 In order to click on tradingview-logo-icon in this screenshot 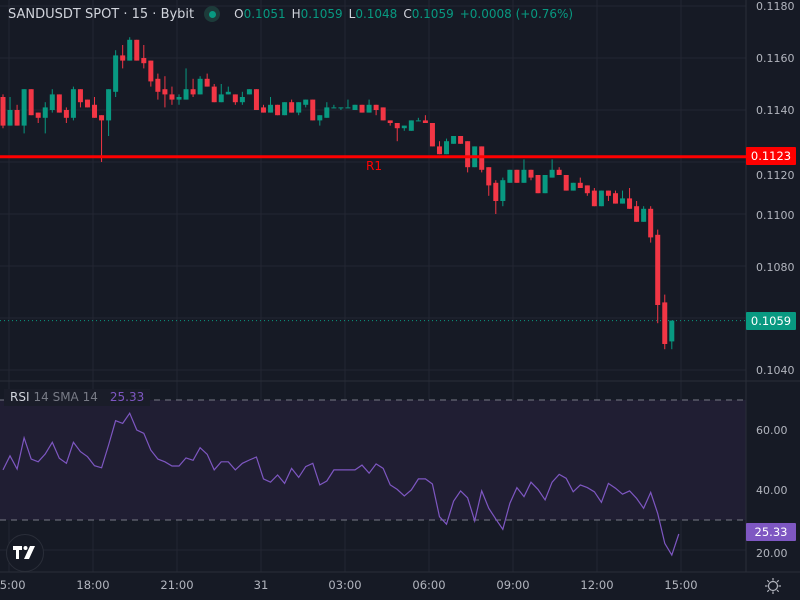, I will do `click(25, 553)`.